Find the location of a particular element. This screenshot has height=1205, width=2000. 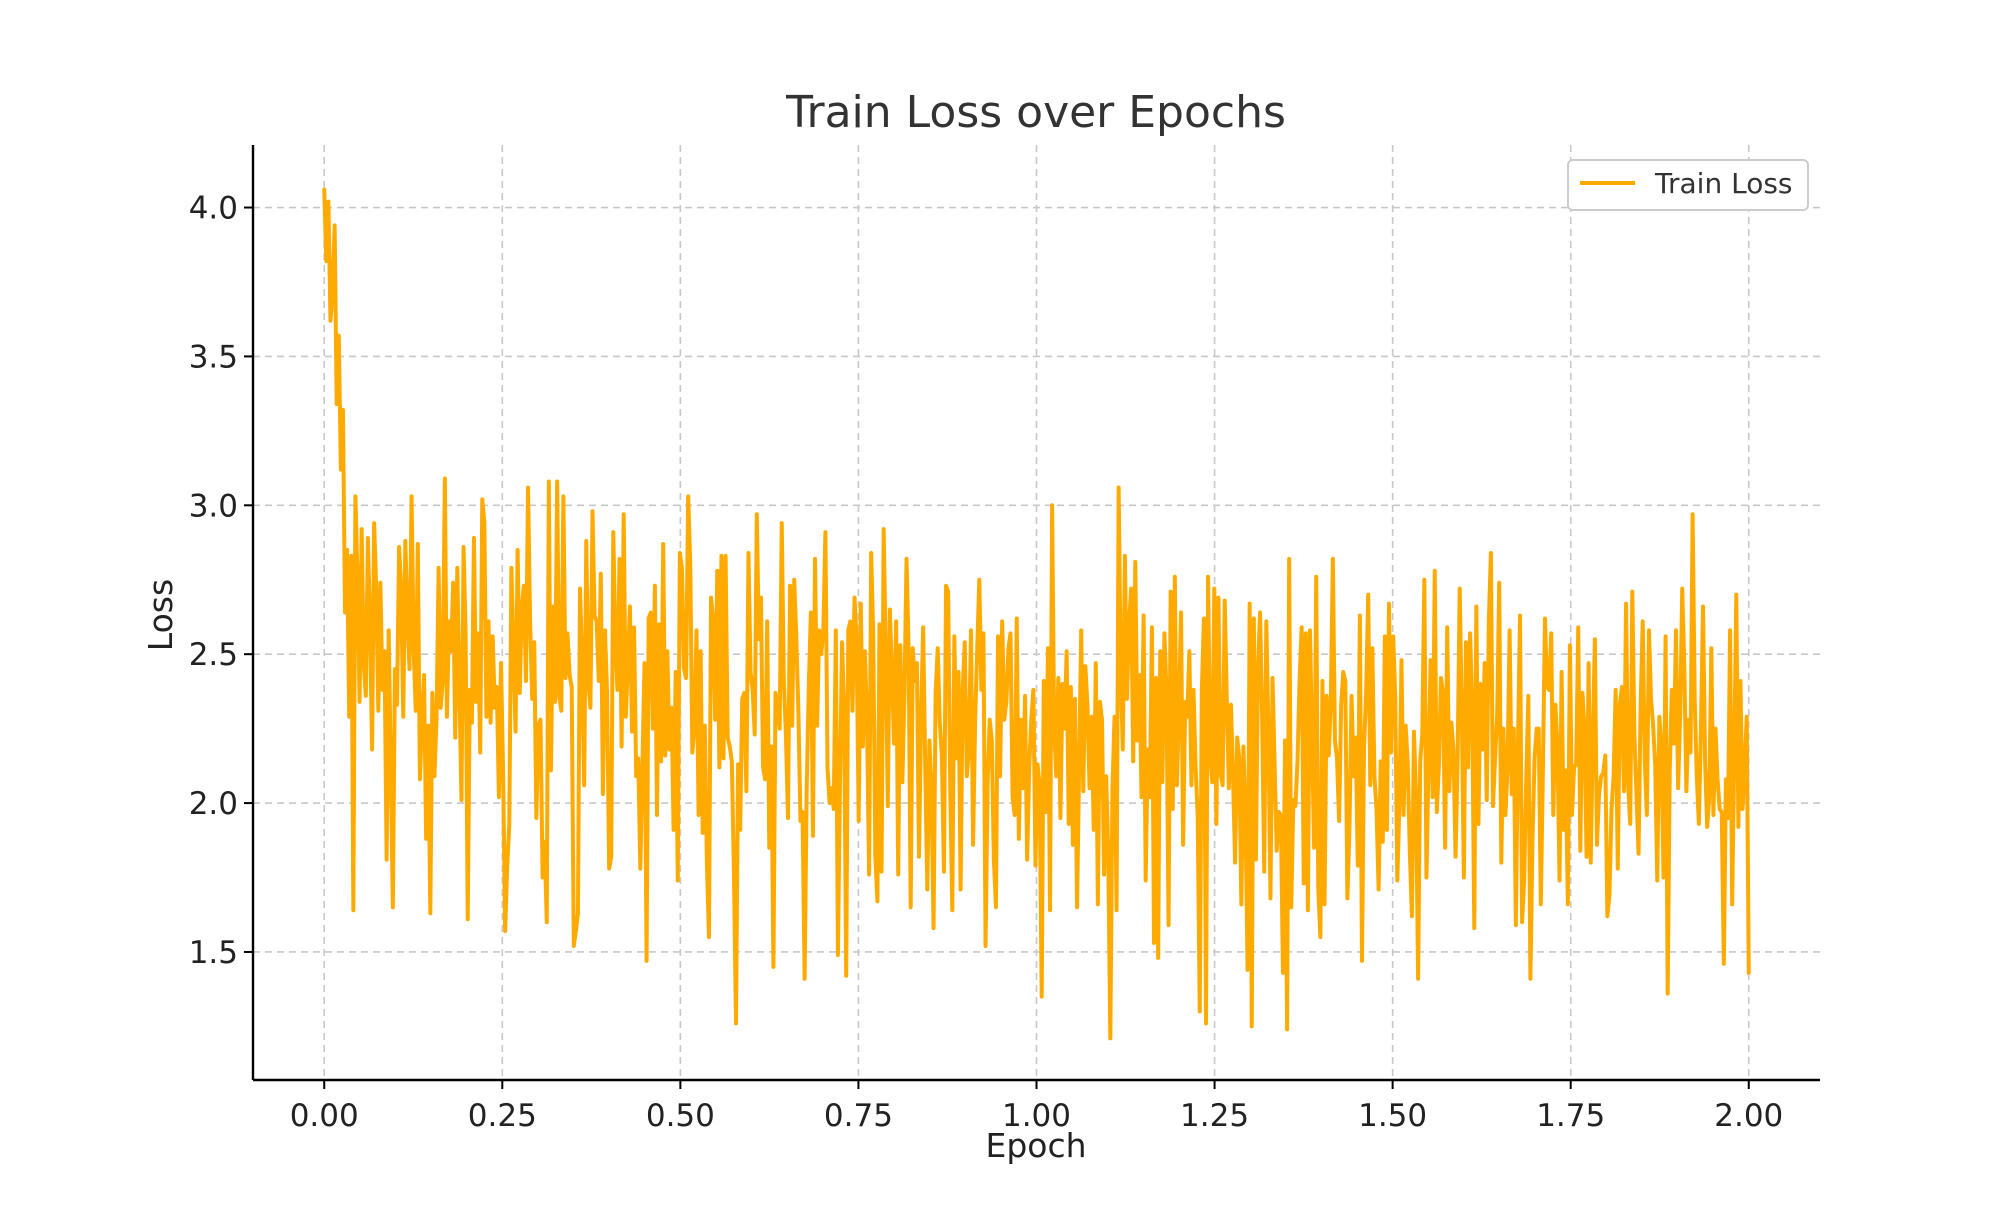

y-tick-label: 3.5 is located at coordinates (213, 357).